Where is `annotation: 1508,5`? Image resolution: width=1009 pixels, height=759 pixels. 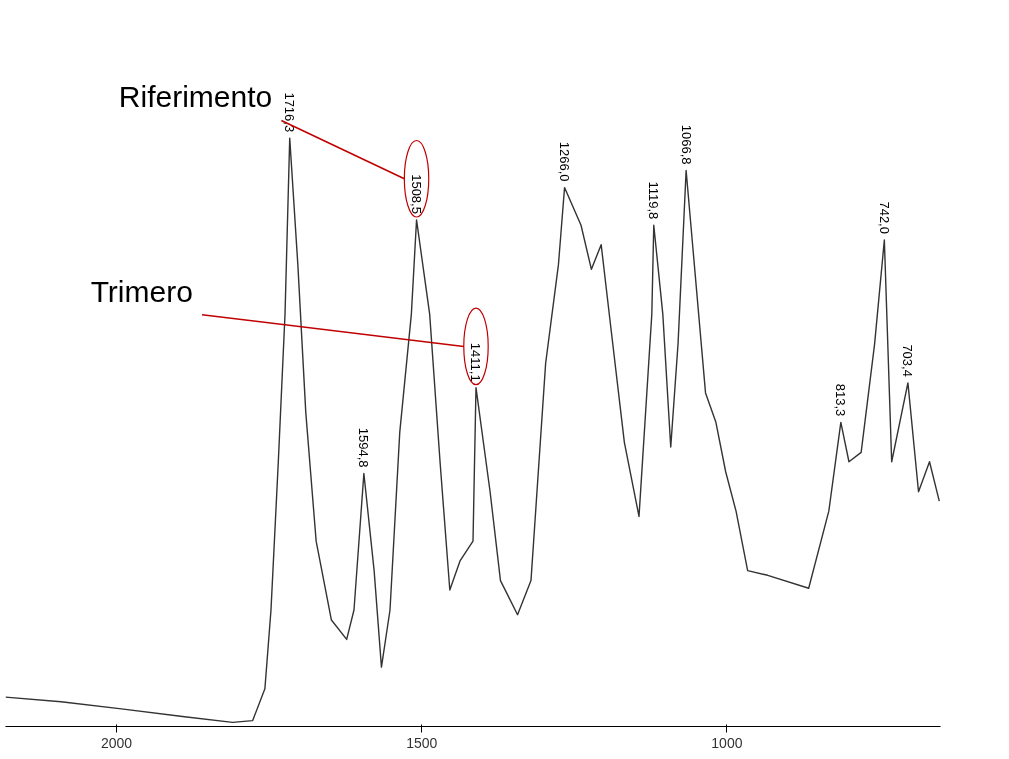
annotation: 1508,5 is located at coordinates (417, 194).